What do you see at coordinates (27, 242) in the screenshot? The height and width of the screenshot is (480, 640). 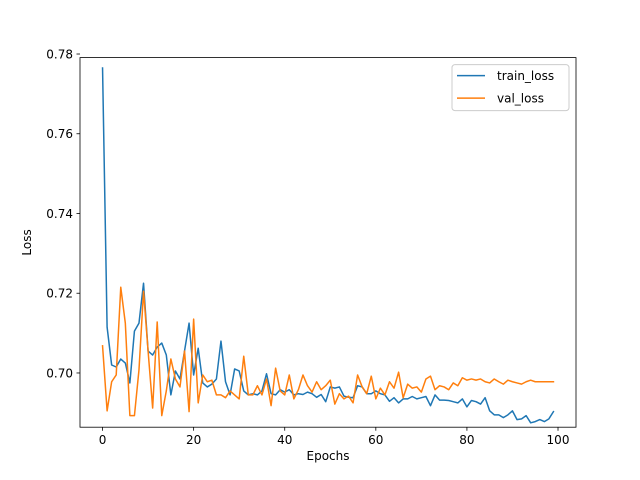 I see `y-axis-title: Loss` at bounding box center [27, 242].